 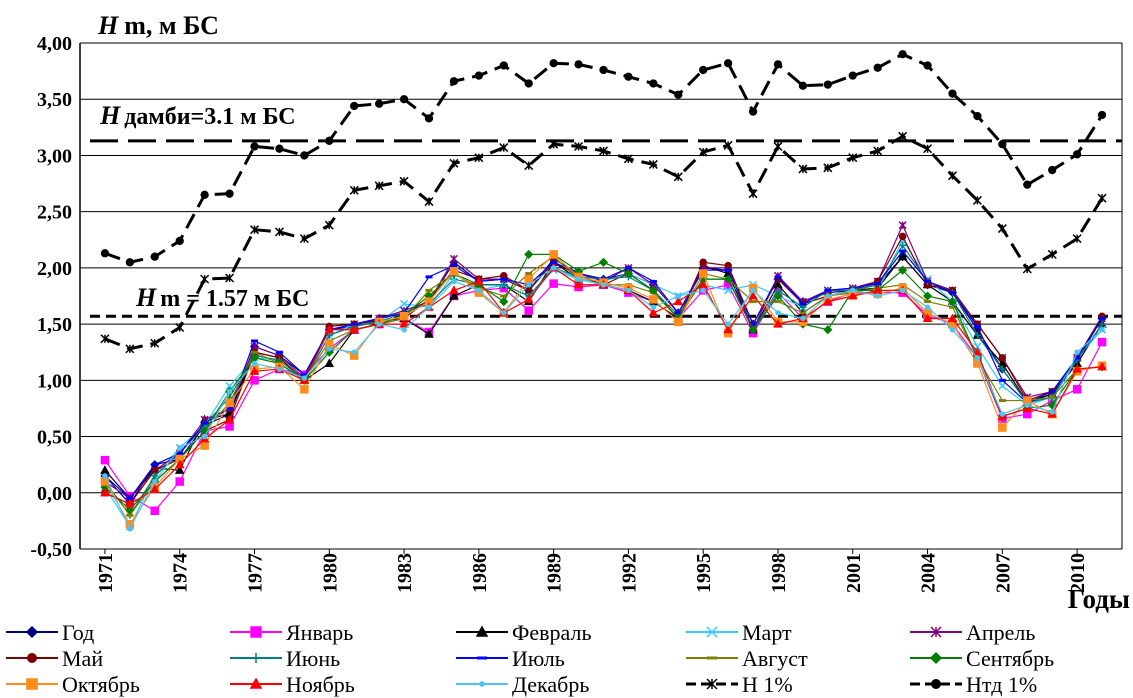 What do you see at coordinates (54, 100) in the screenshot?
I see `y-tick-label: 3,50` at bounding box center [54, 100].